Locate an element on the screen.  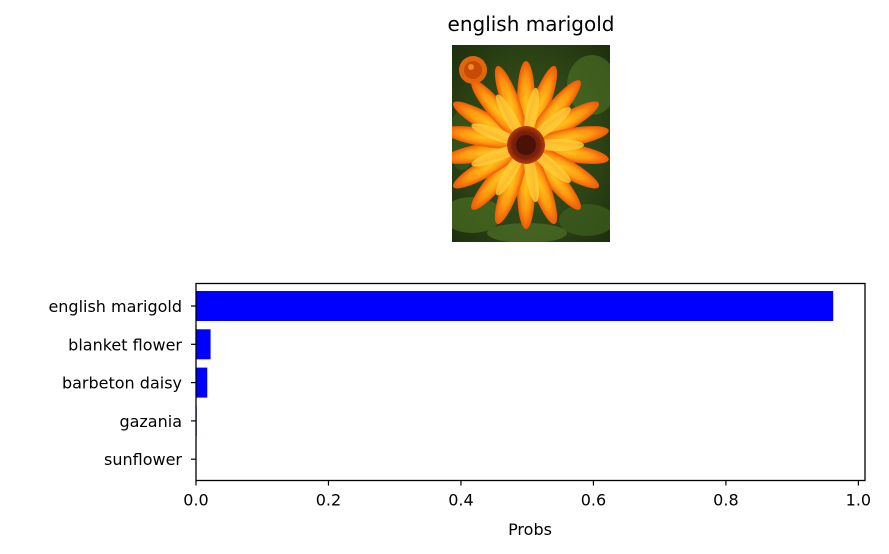
x-tick-label: 0.2 is located at coordinates (328, 500).